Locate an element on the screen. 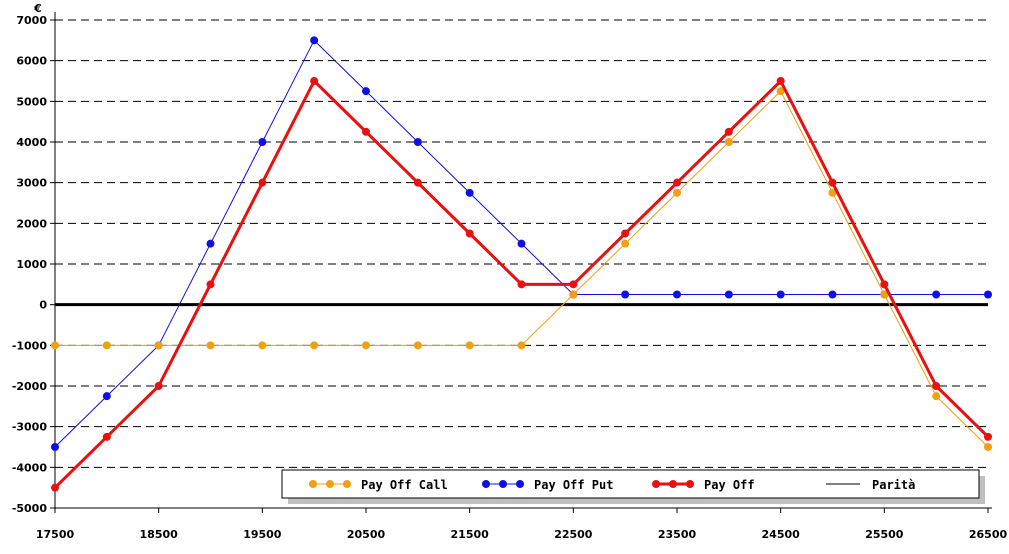 Image resolution: width=1009 pixels, height=554 pixels. y-tick-label: -5000 is located at coordinates (30, 508).